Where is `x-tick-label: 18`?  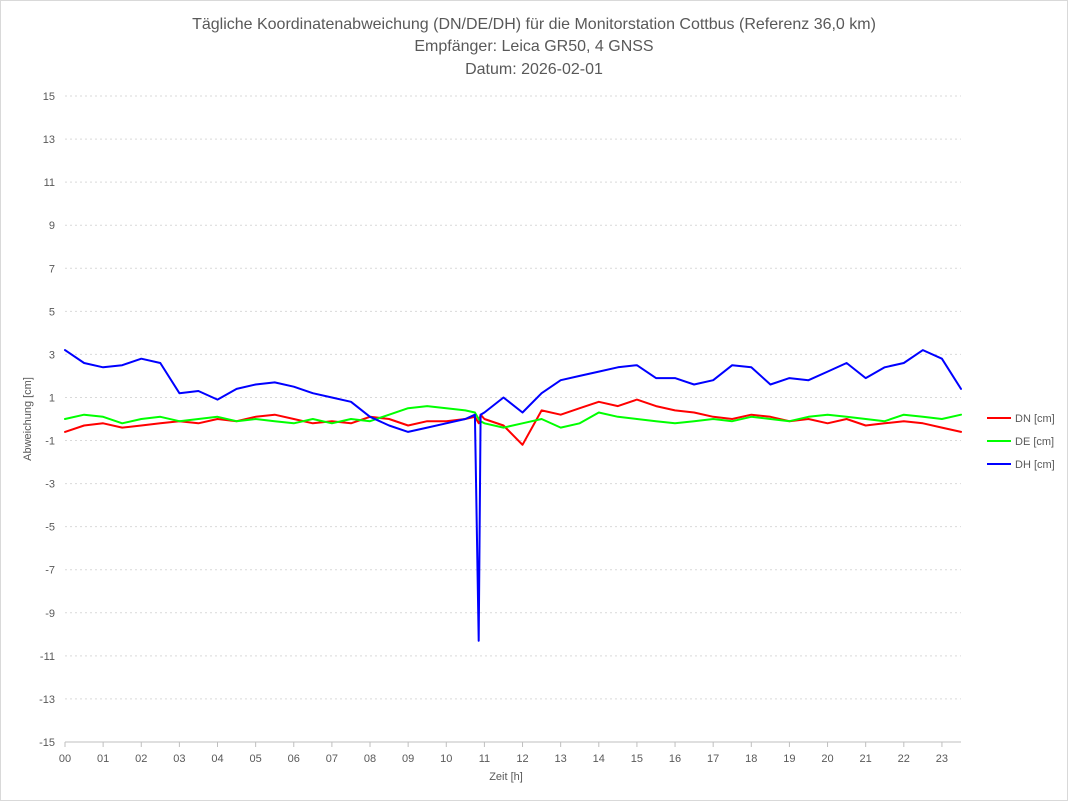 x-tick-label: 18 is located at coordinates (751, 759).